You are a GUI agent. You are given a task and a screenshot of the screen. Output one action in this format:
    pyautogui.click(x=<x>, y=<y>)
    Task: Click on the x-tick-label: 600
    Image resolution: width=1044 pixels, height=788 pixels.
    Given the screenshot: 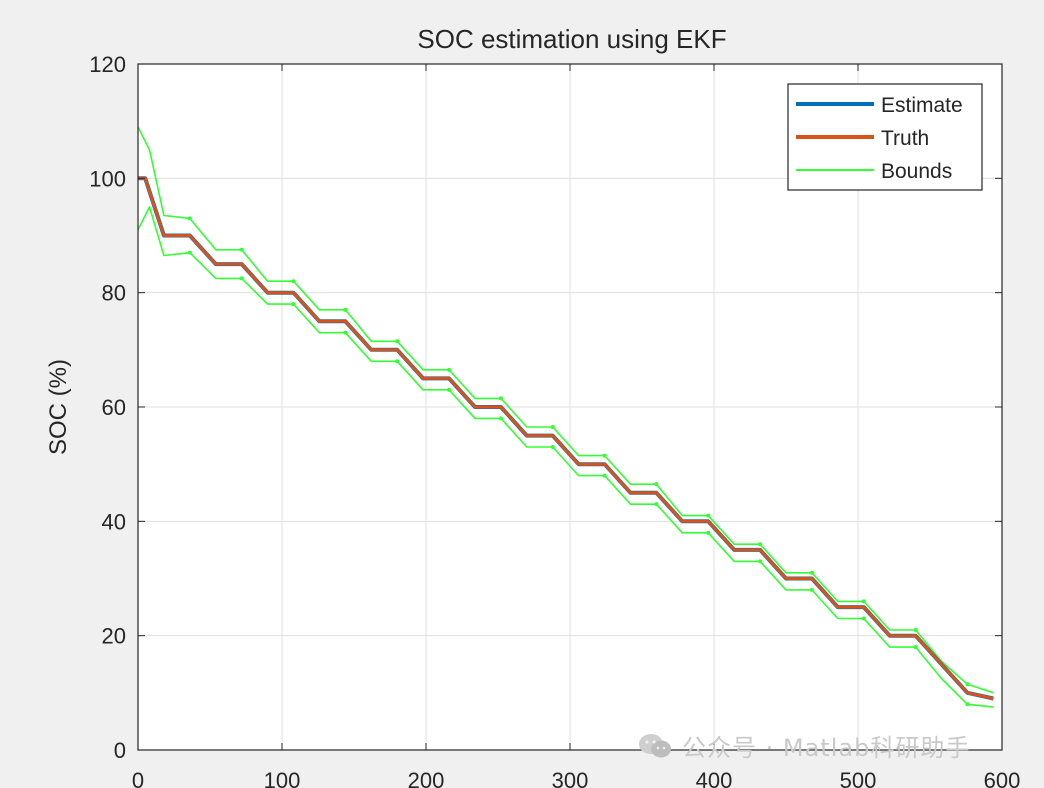 What is the action you would take?
    pyautogui.click(x=1002, y=778)
    